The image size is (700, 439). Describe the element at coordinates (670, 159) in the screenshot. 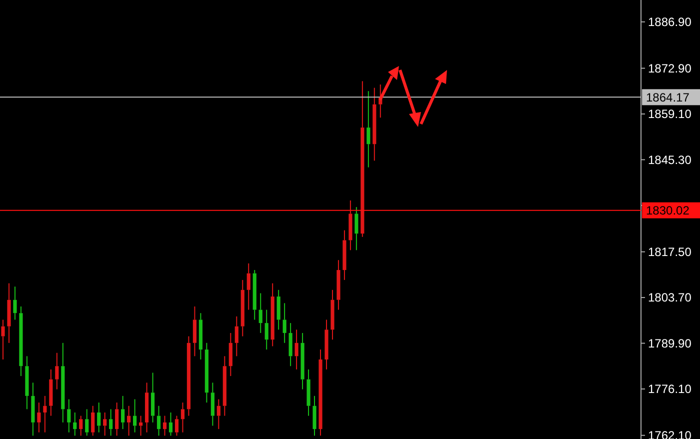

I see `y-tick-label: 1845.30` at that location.